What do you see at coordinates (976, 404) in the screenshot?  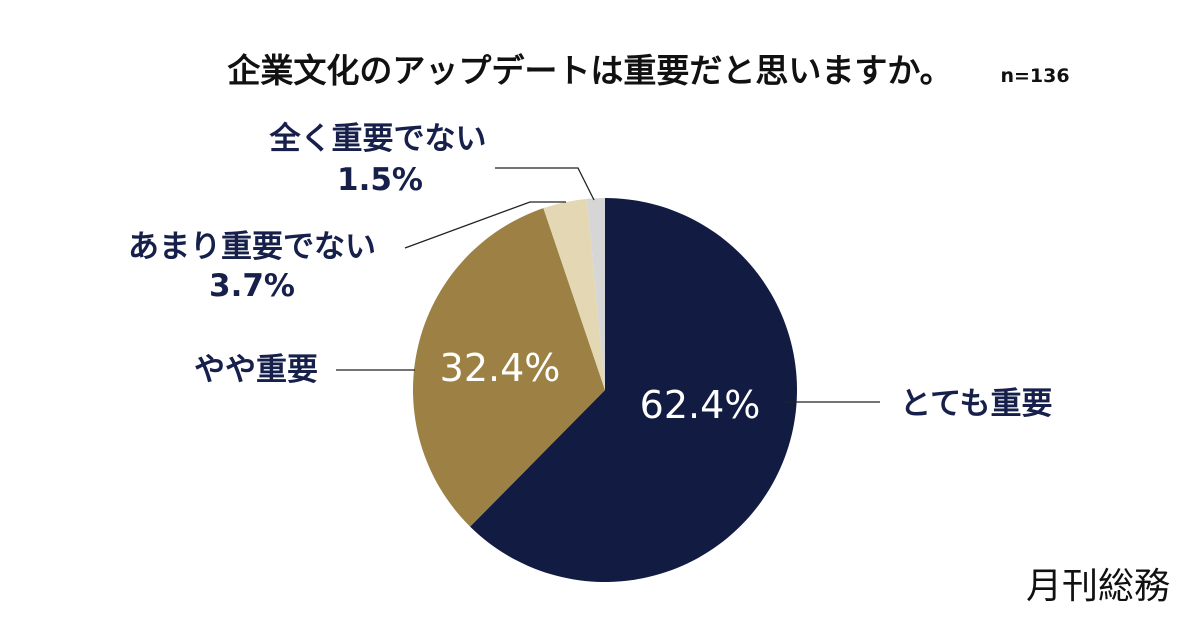 I see `label-very-important: とても重要` at bounding box center [976, 404].